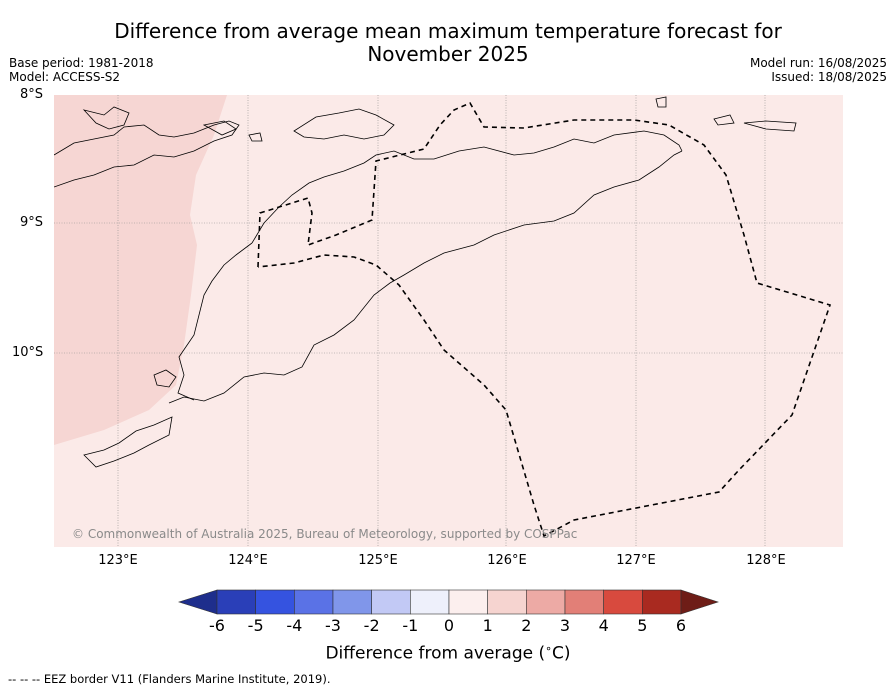 This screenshot has height=690, width=896. I want to click on colorbar-tick-label: -5, so click(255, 625).